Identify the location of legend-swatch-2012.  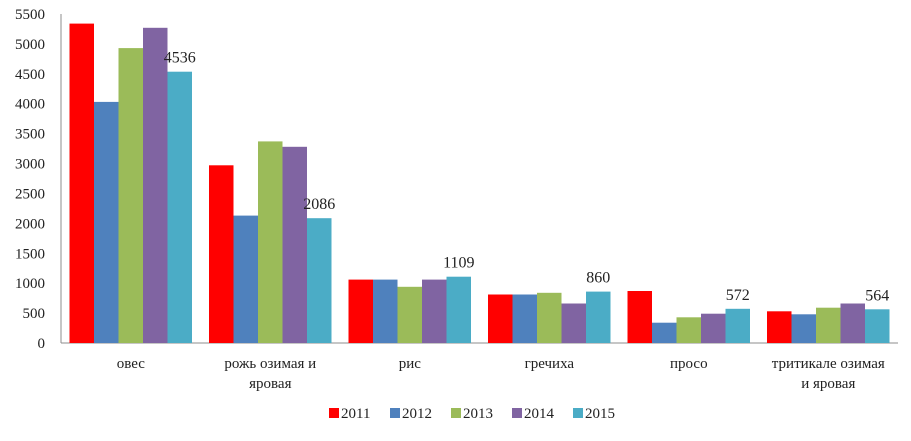
(395, 413).